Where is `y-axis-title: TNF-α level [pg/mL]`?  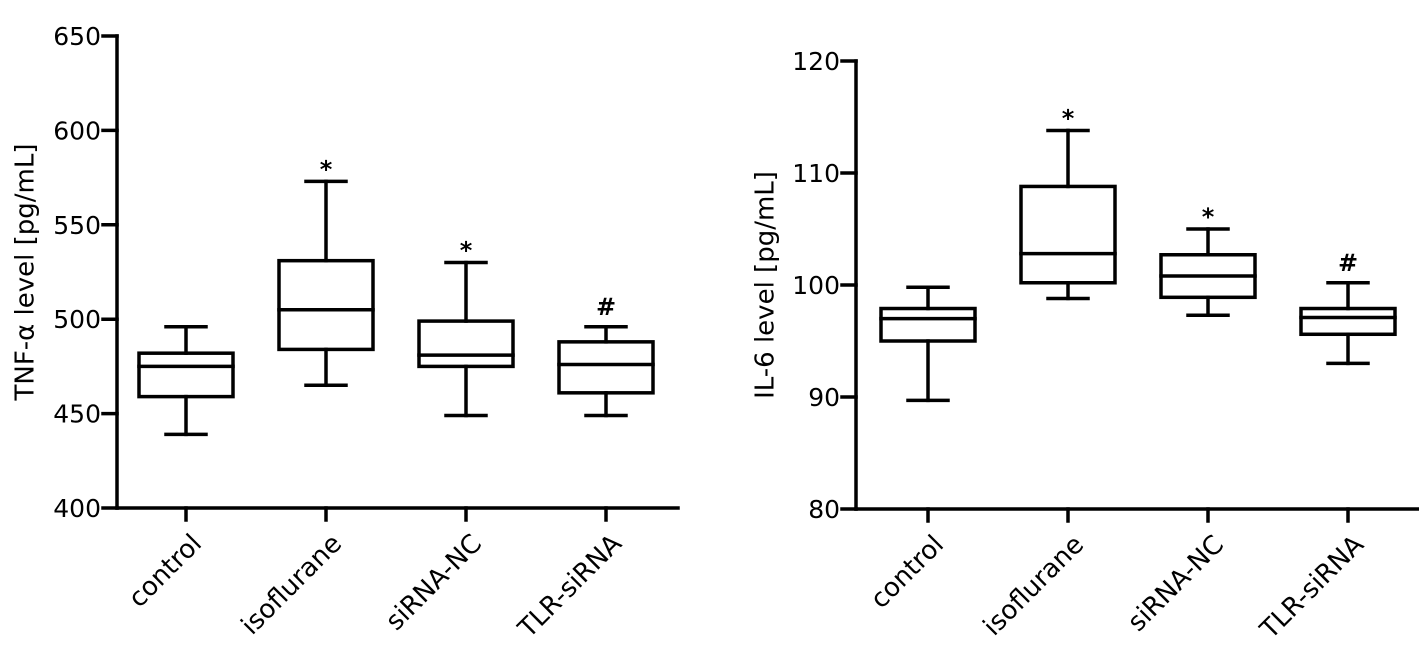
y-axis-title: TNF-α level [pg/mL] is located at coordinates (26, 272).